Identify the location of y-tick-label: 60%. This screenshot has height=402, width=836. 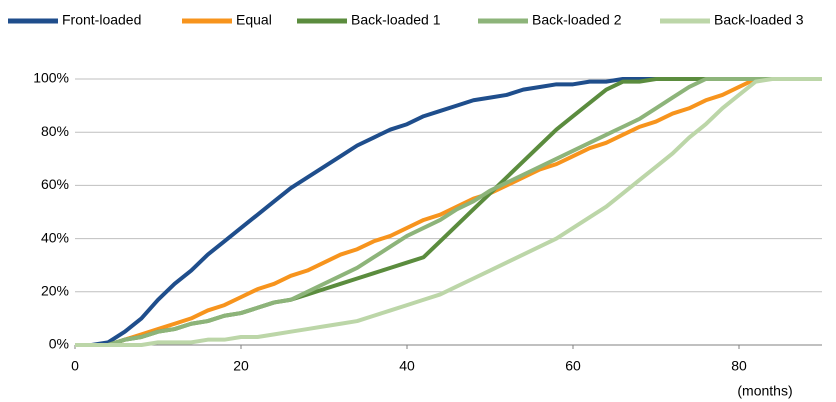
(55, 184).